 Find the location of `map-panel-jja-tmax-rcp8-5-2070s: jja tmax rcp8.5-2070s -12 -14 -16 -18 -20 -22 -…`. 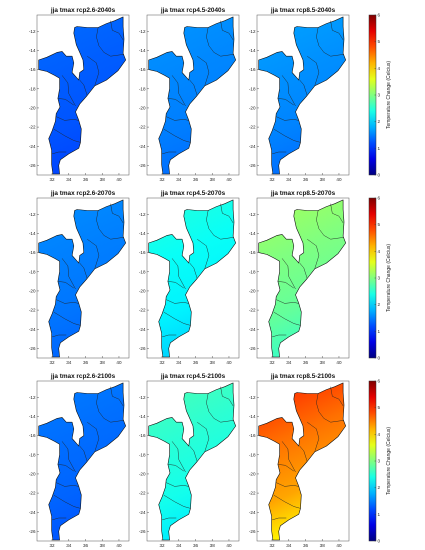

map-panel-jja-tmax-rcp8-5-2070s: jja tmax rcp8.5-2070s -12 -14 -16 -18 -20 -22 -… is located at coordinates (299, 277).